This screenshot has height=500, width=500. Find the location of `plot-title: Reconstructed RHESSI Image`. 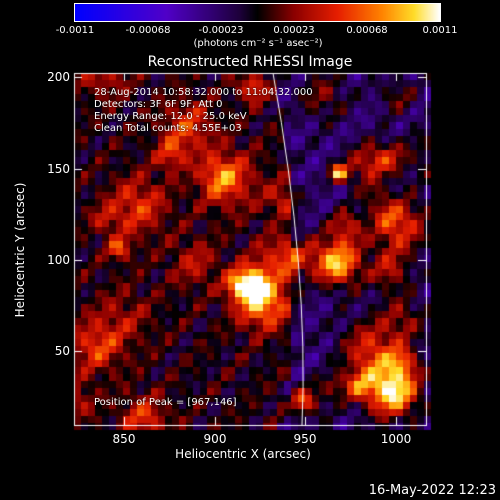

plot-title: Reconstructed RHESSI Image is located at coordinates (250, 62).